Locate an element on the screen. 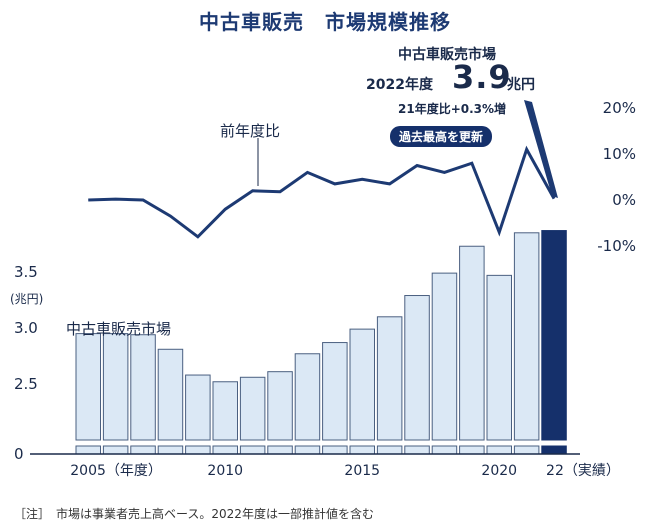 This screenshot has height=529, width=650. bar-2009 is located at coordinates (198, 407).